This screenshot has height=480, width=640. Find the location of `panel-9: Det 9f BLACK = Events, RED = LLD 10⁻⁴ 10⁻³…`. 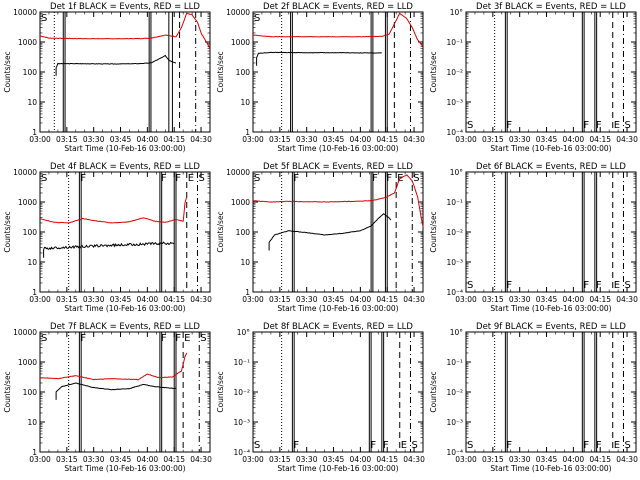

panel-9: Det 9f BLACK = Events, RED = LLD 10⁻⁴ 10⁻³… is located at coordinates (533, 397).